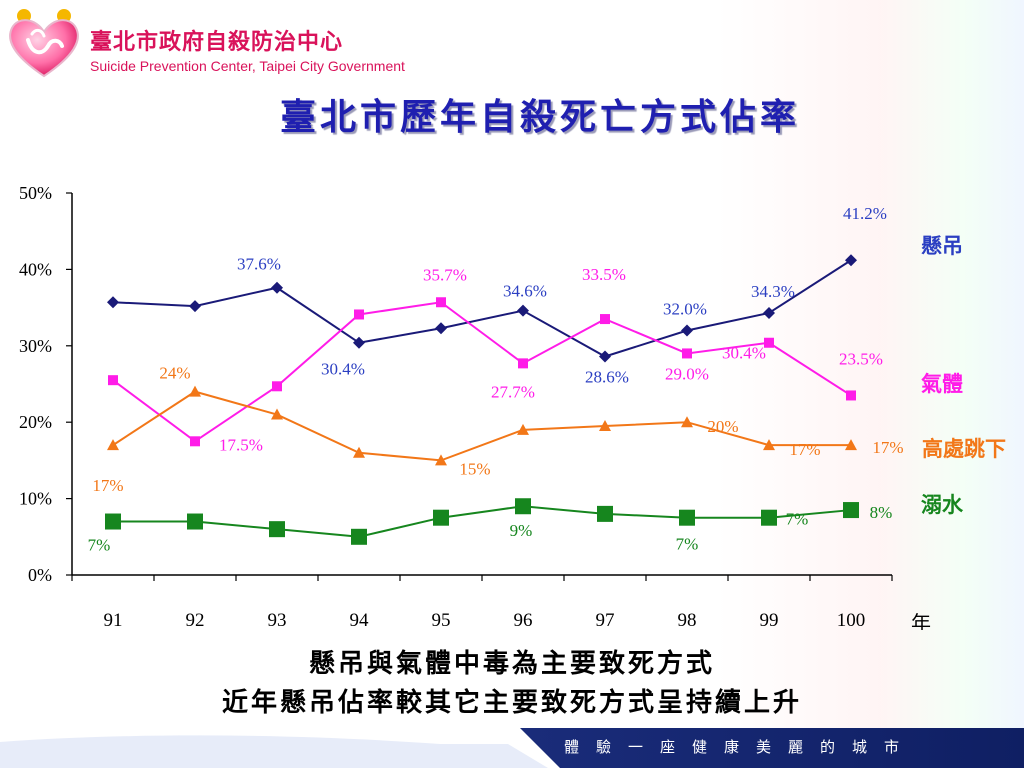 The width and height of the screenshot is (1024, 768). Describe the element at coordinates (607, 376) in the screenshot. I see `data-label: 28.6%` at that location.